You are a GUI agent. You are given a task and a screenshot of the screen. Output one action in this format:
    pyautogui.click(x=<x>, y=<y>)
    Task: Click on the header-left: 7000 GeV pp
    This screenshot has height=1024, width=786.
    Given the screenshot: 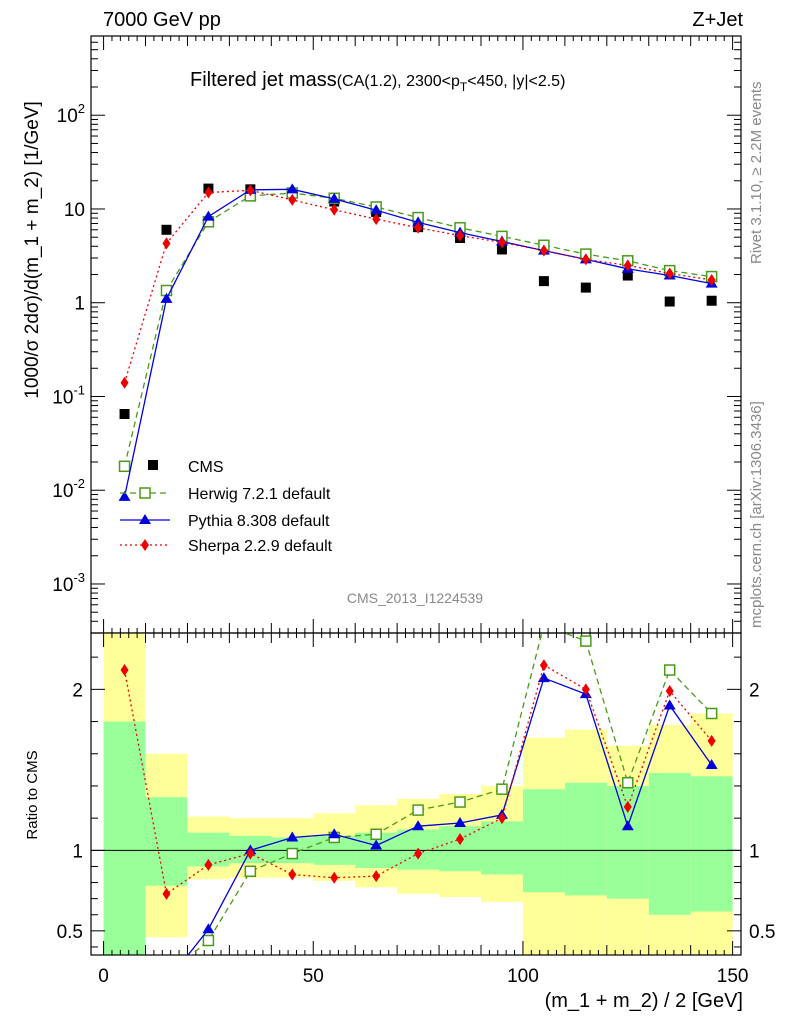 What is the action you would take?
    pyautogui.click(x=162, y=20)
    